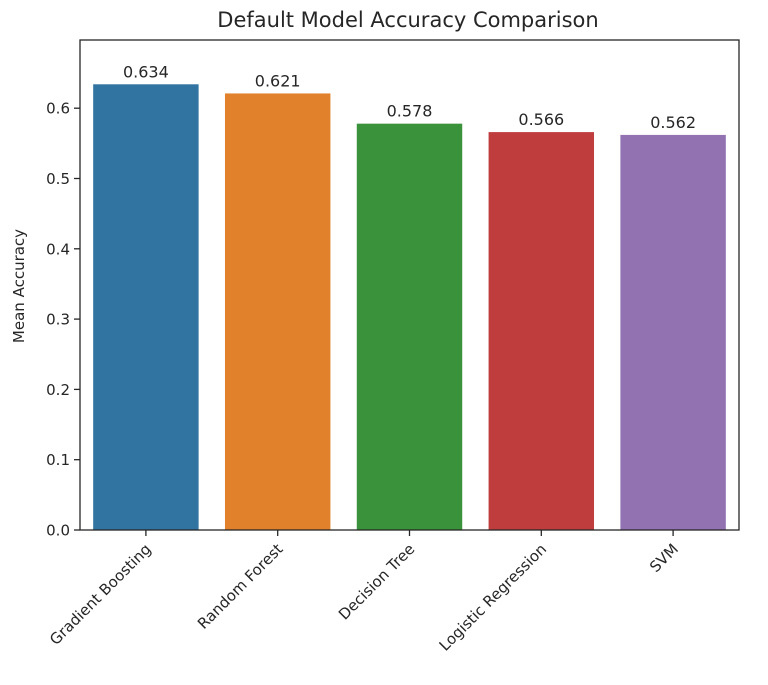 The image size is (768, 685). Describe the element at coordinates (19, 286) in the screenshot. I see `y-axis-label: Mean Accuracy` at that location.